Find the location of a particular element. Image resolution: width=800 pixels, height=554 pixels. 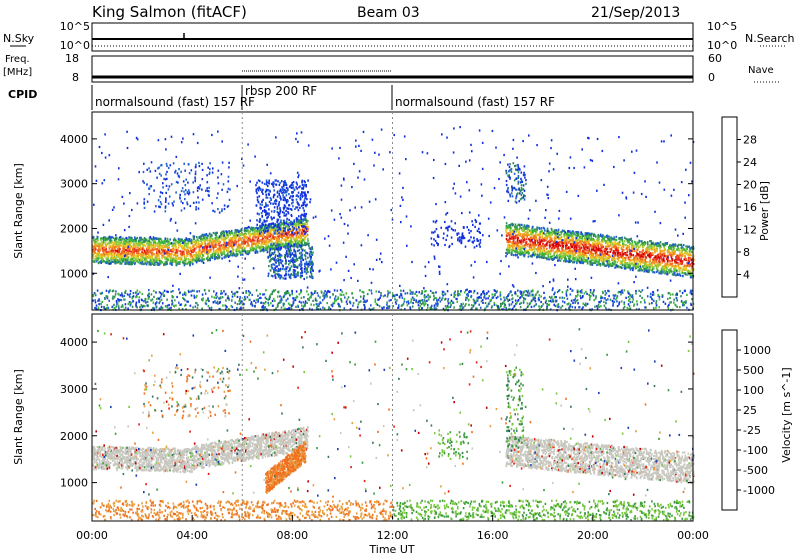

noise-right-tick-top: 10^5 is located at coordinates (722, 26).